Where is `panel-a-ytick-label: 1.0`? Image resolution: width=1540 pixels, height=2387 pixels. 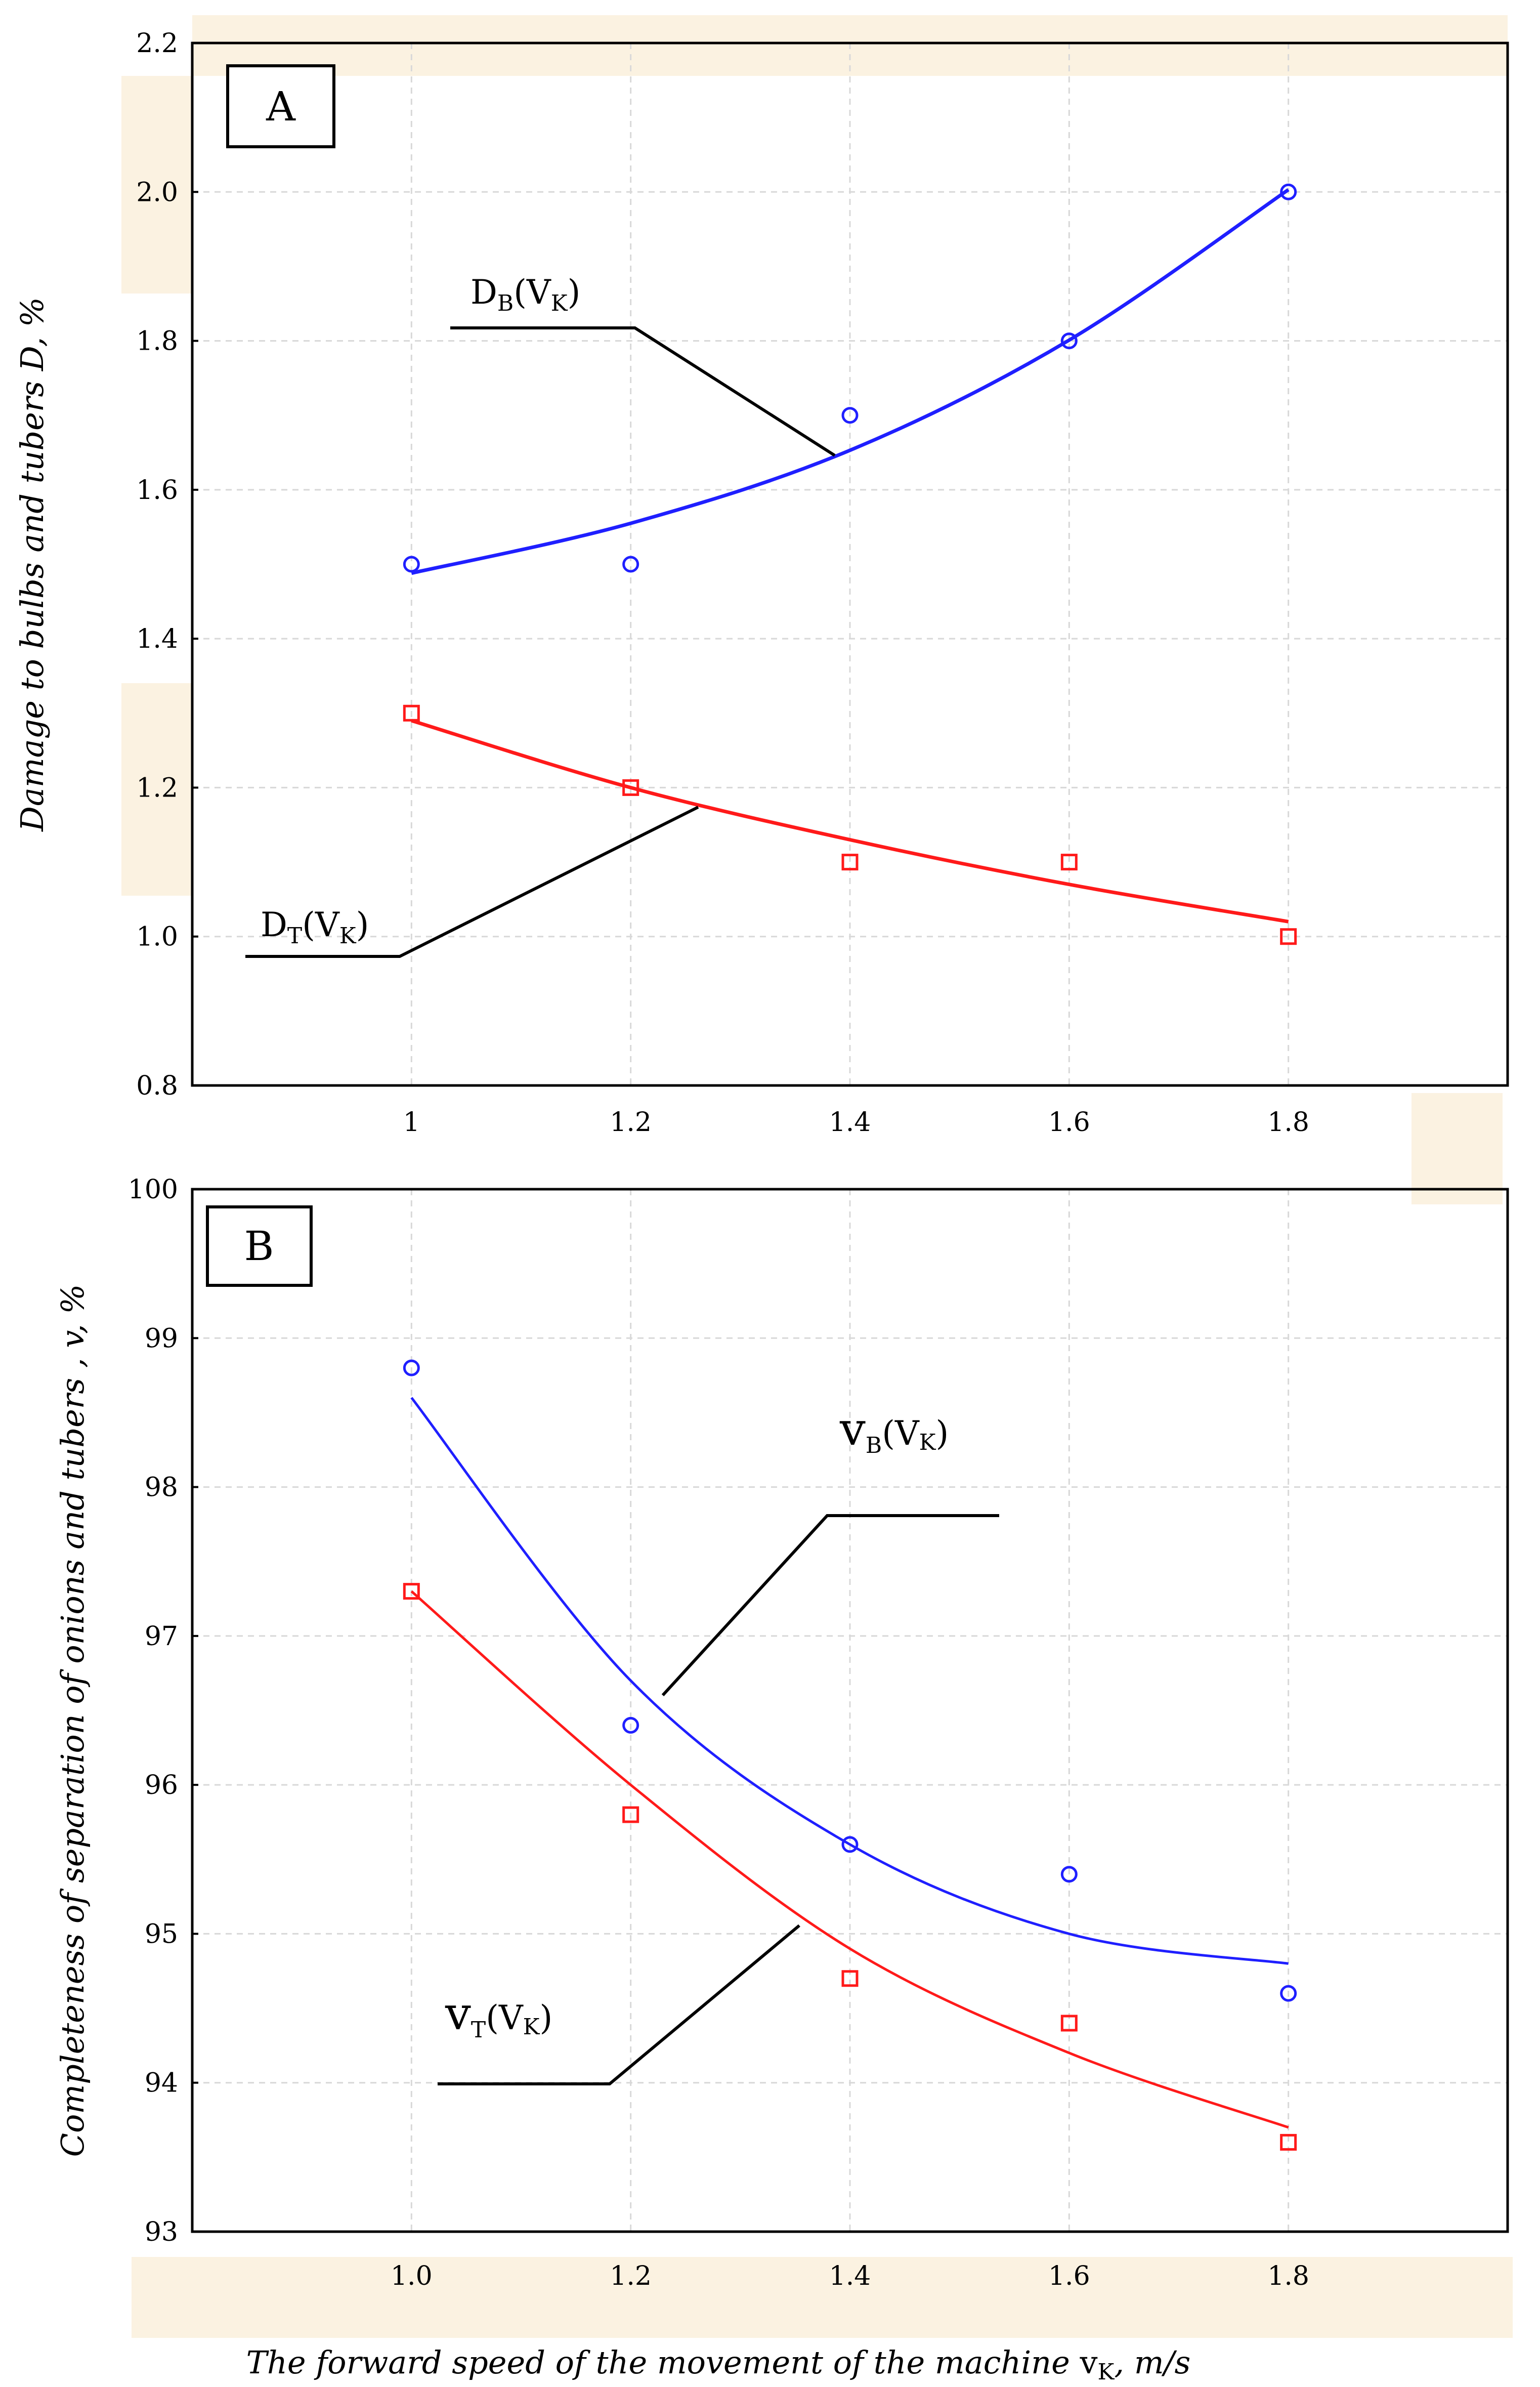 panel-a-ytick-label: 1.0 is located at coordinates (157, 937).